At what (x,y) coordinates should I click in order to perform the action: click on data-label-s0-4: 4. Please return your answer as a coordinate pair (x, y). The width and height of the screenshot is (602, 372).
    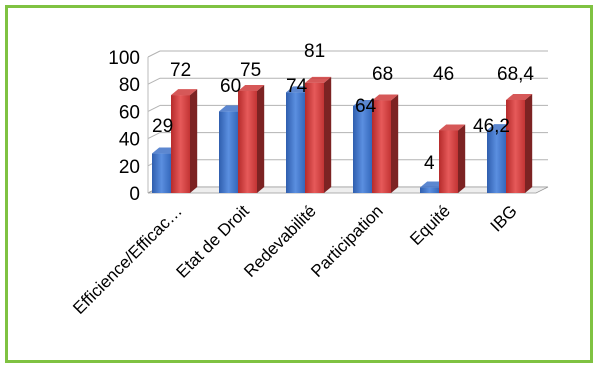
    Looking at the image, I should click on (429, 163).